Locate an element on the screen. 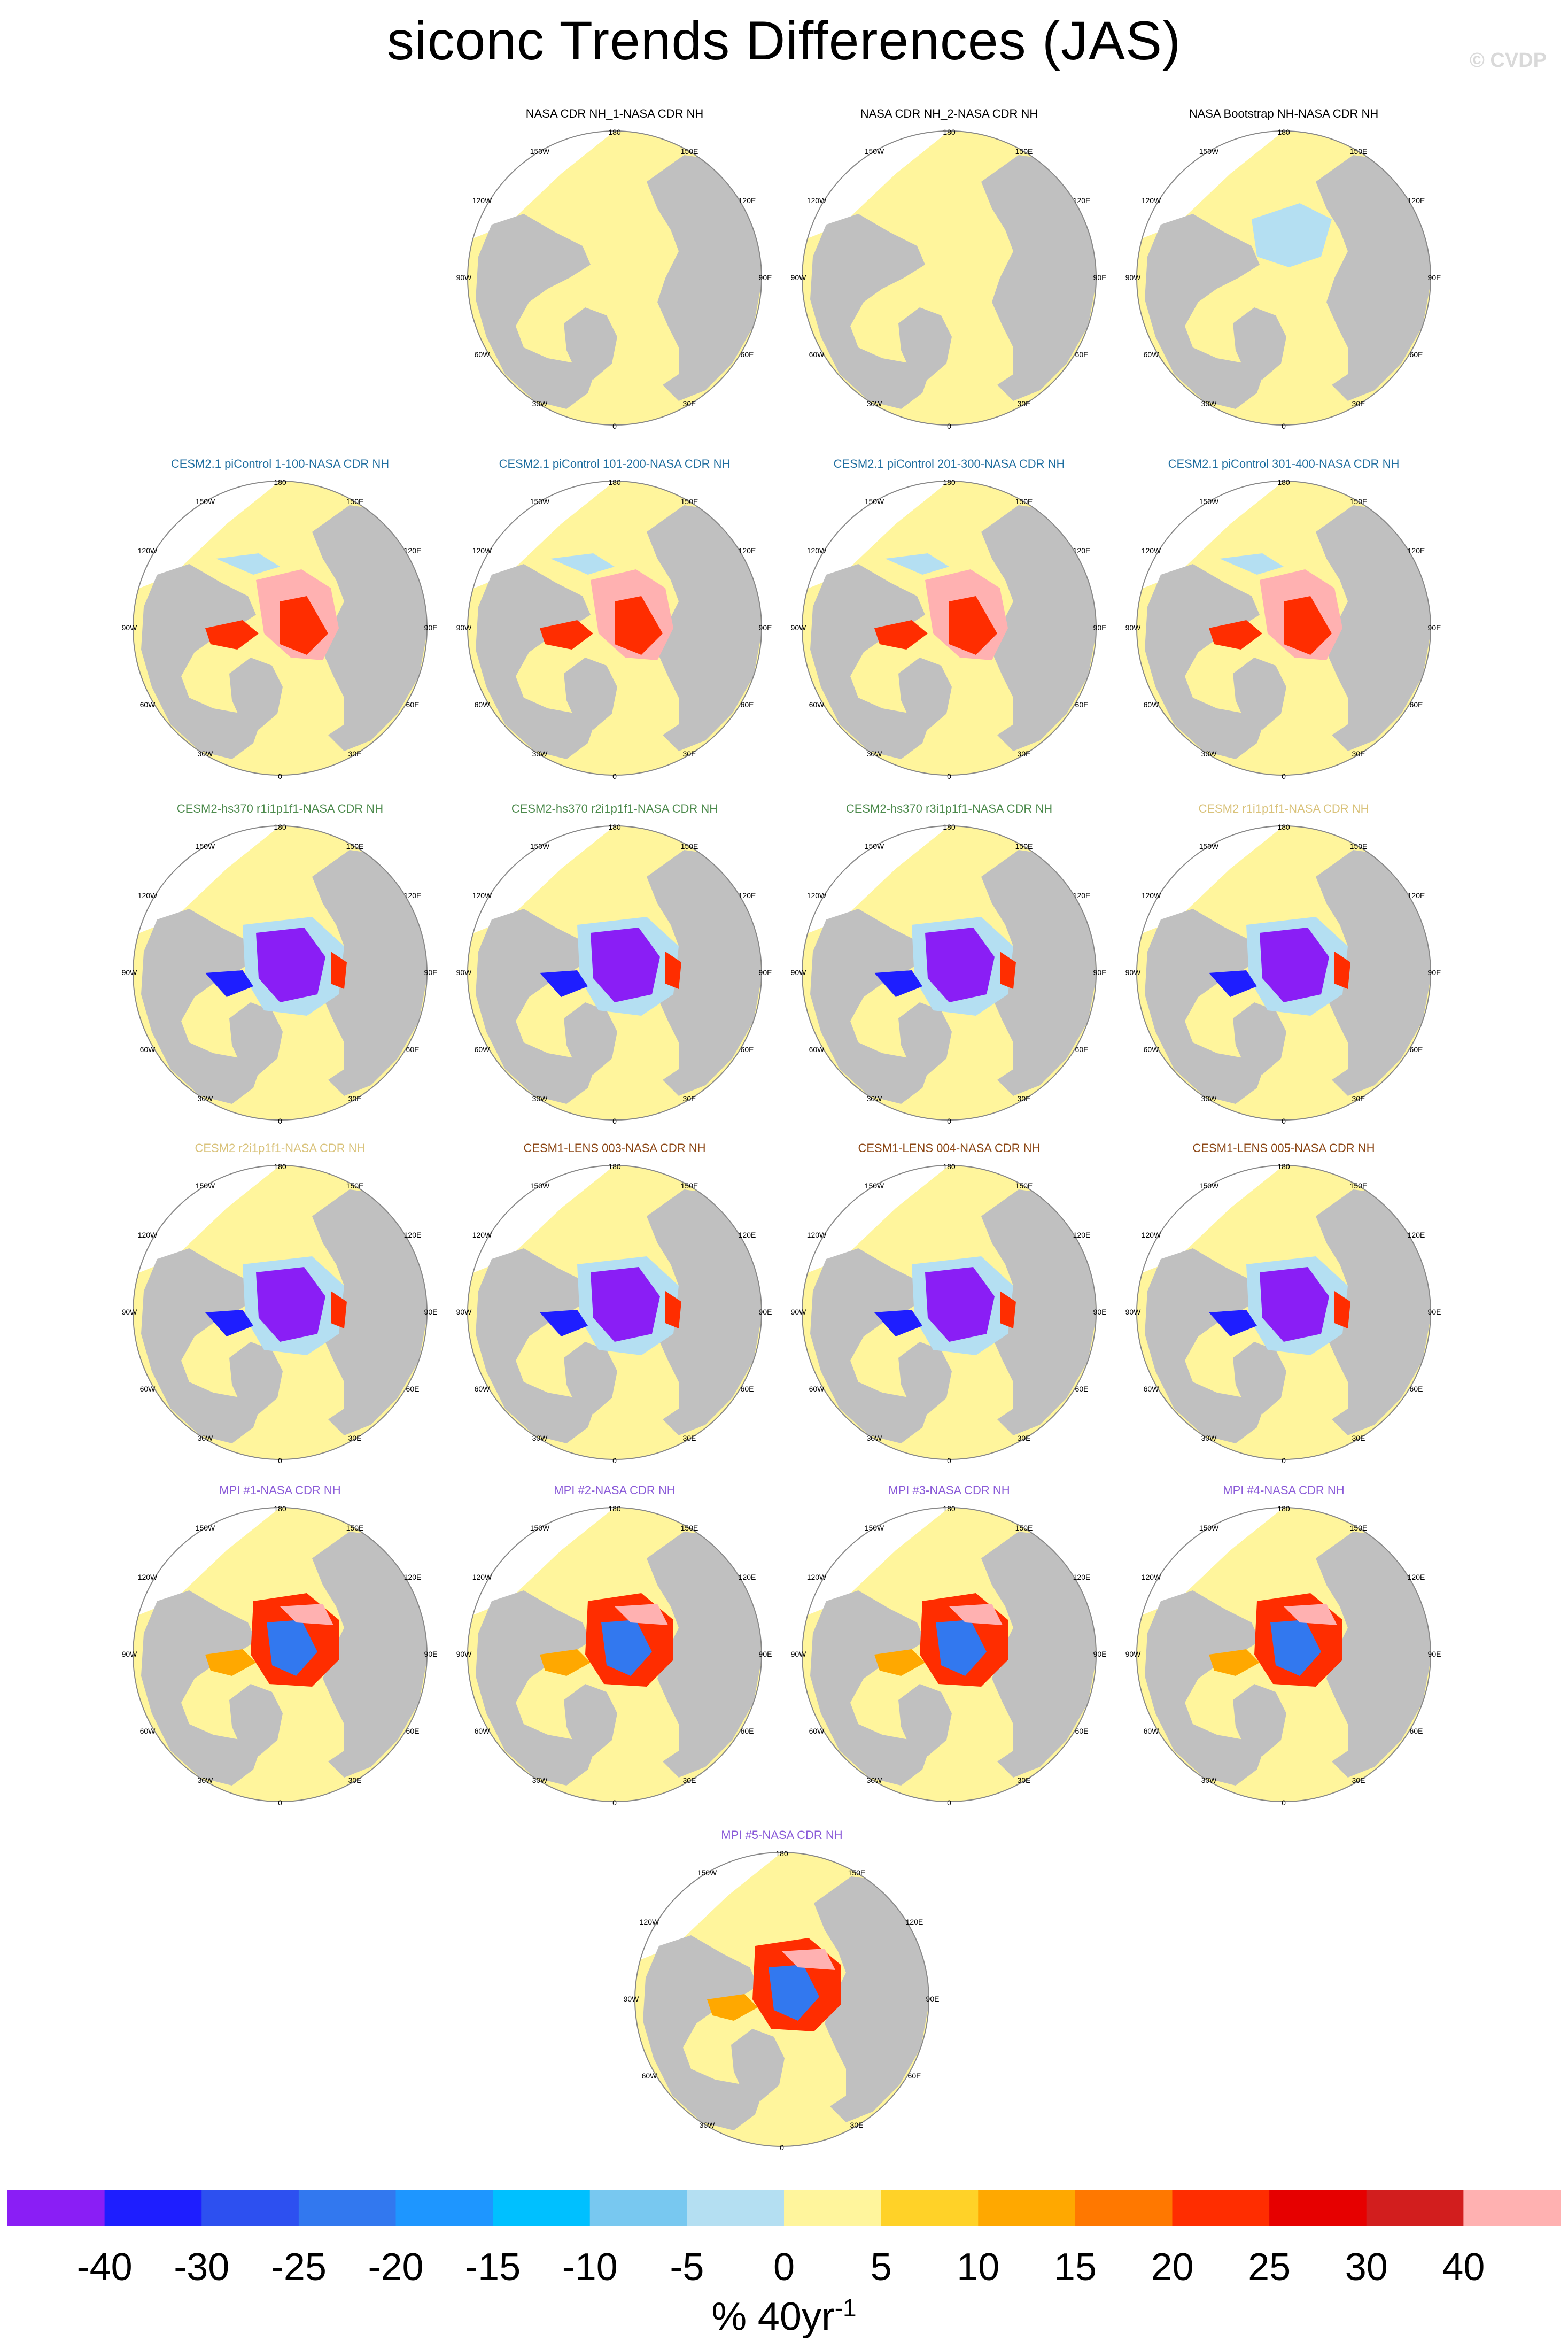 The height and width of the screenshot is (2349, 1568). colorbar-tick-label: 0 is located at coordinates (784, 2267).